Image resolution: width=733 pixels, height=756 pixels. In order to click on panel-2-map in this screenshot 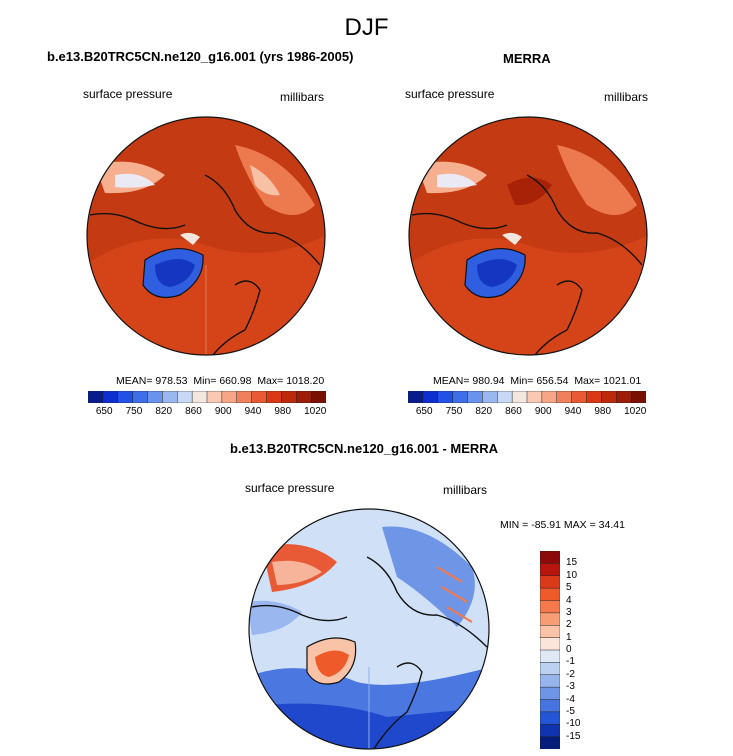, I will do `click(528, 236)`.